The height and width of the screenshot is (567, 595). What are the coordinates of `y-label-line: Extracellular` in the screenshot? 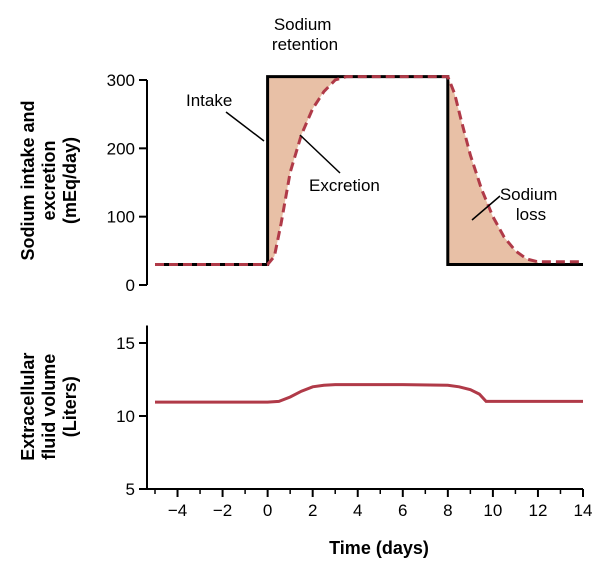 It's located at (28, 407).